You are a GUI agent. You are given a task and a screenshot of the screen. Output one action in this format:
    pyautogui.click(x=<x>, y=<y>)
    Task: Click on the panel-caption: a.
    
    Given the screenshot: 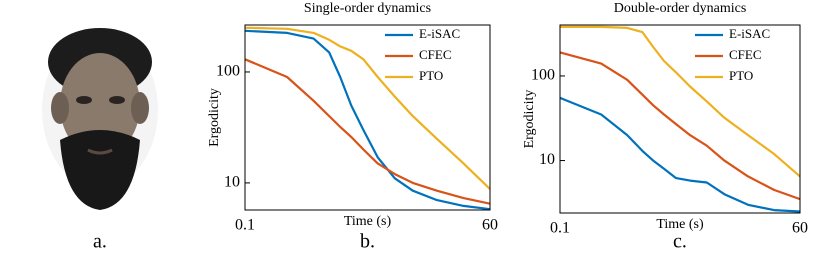 What is the action you would take?
    pyautogui.click(x=100, y=242)
    